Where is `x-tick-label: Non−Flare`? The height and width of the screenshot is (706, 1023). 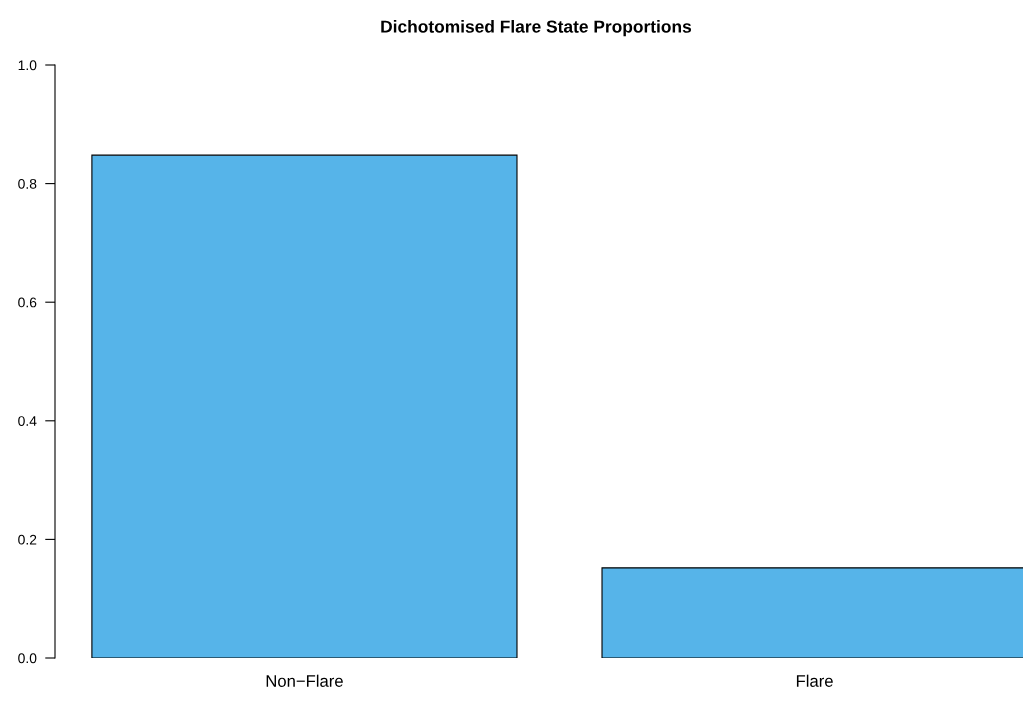 x-tick-label: Non−Flare is located at coordinates (304, 680).